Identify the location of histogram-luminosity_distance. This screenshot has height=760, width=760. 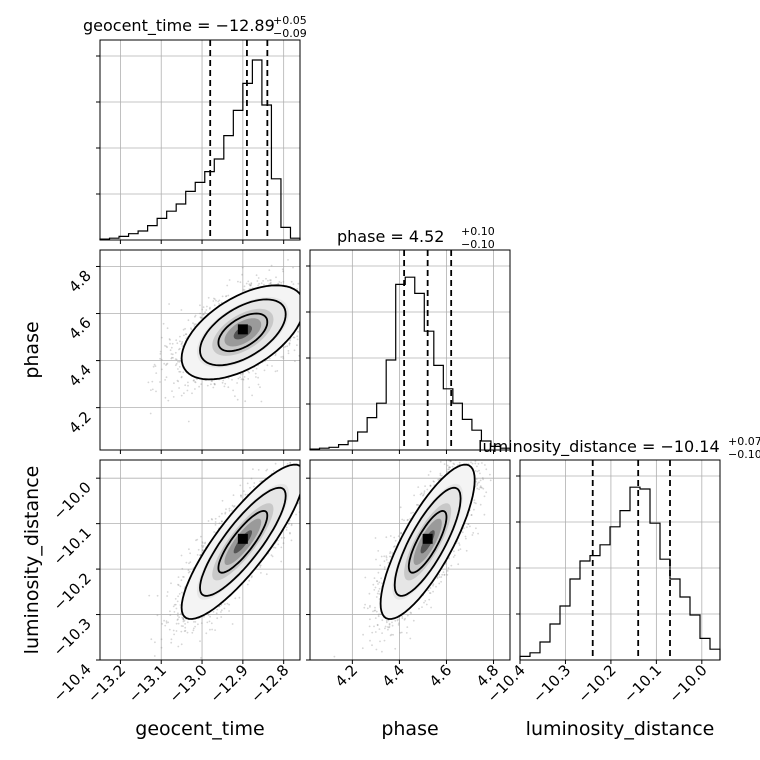
(620, 573).